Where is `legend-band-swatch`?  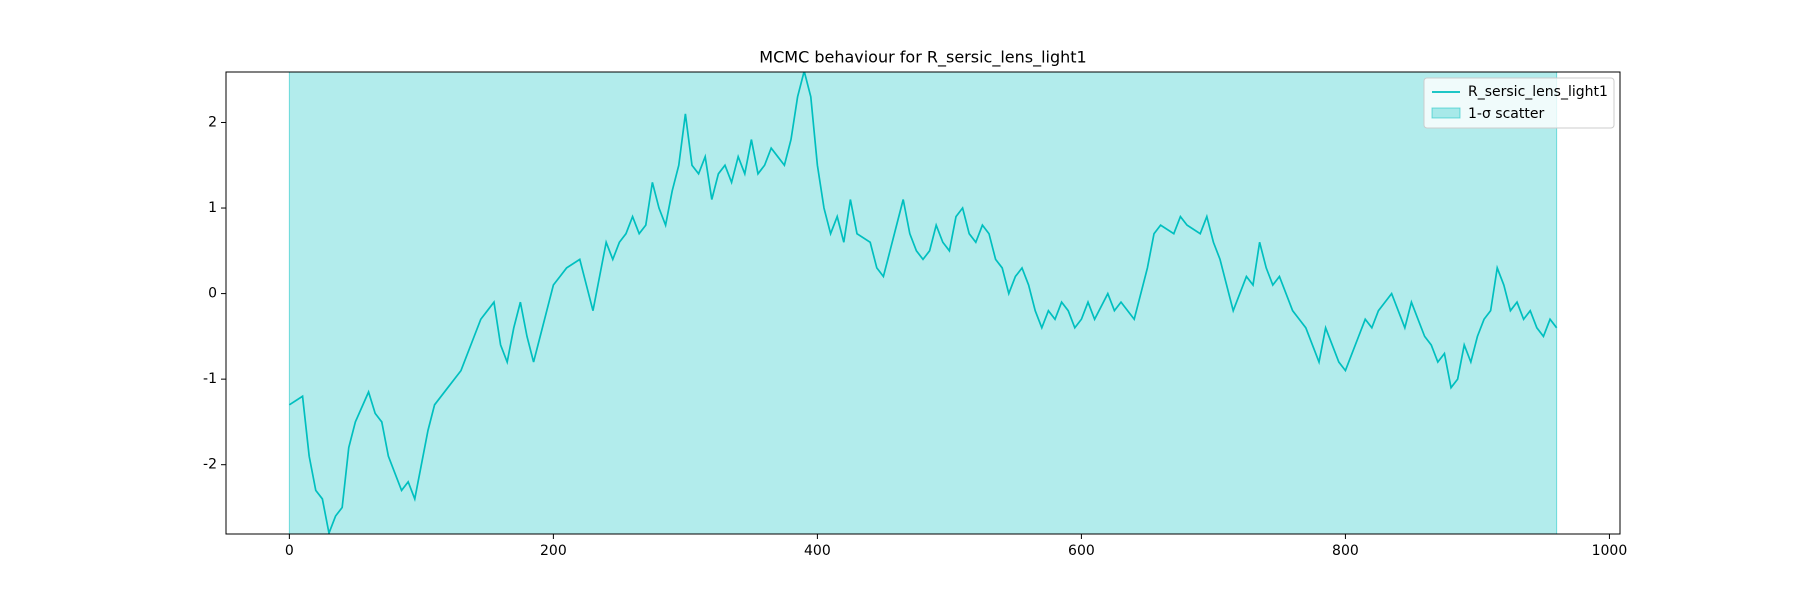 legend-band-swatch is located at coordinates (1446, 113).